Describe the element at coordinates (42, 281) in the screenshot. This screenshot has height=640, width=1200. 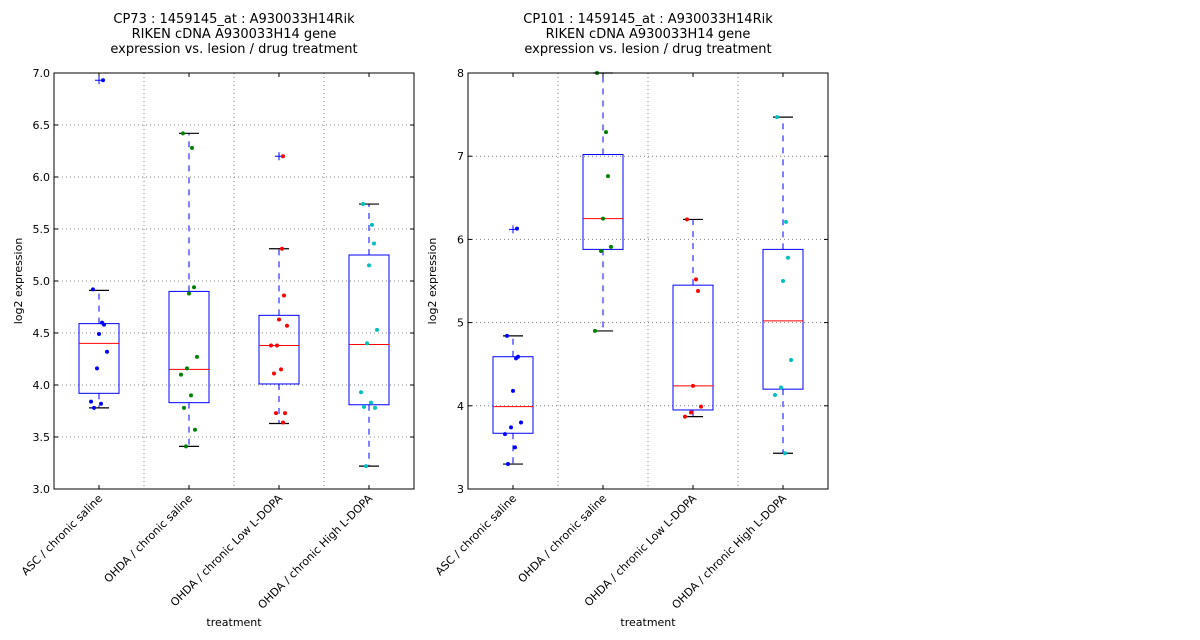
I see `y-tick-label: 5.0` at that location.